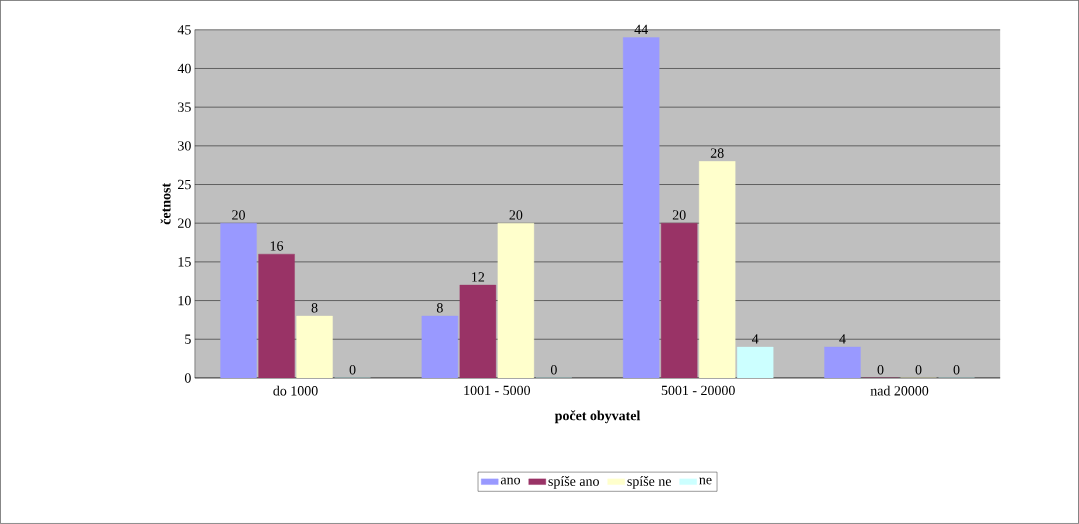  Describe the element at coordinates (184, 223) in the screenshot. I see `y-tick-label: 20` at that location.